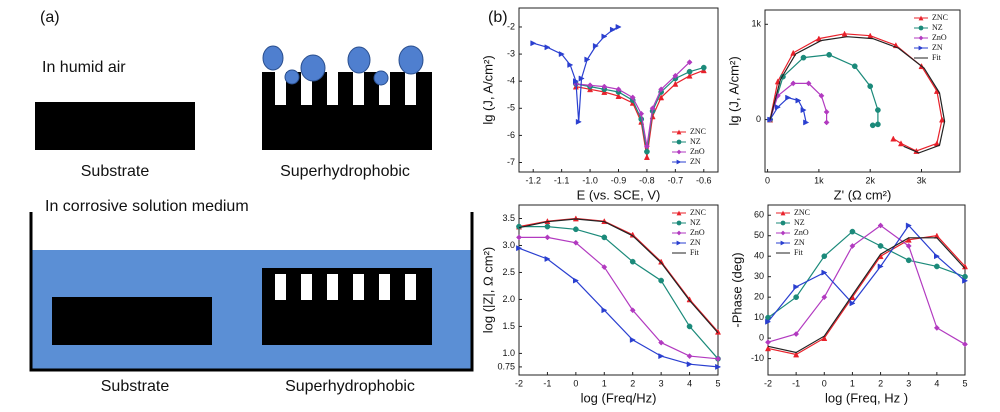 The image size is (1000, 412). What do you see at coordinates (870, 180) in the screenshot?
I see `x-tick-label: 2k` at bounding box center [870, 180].